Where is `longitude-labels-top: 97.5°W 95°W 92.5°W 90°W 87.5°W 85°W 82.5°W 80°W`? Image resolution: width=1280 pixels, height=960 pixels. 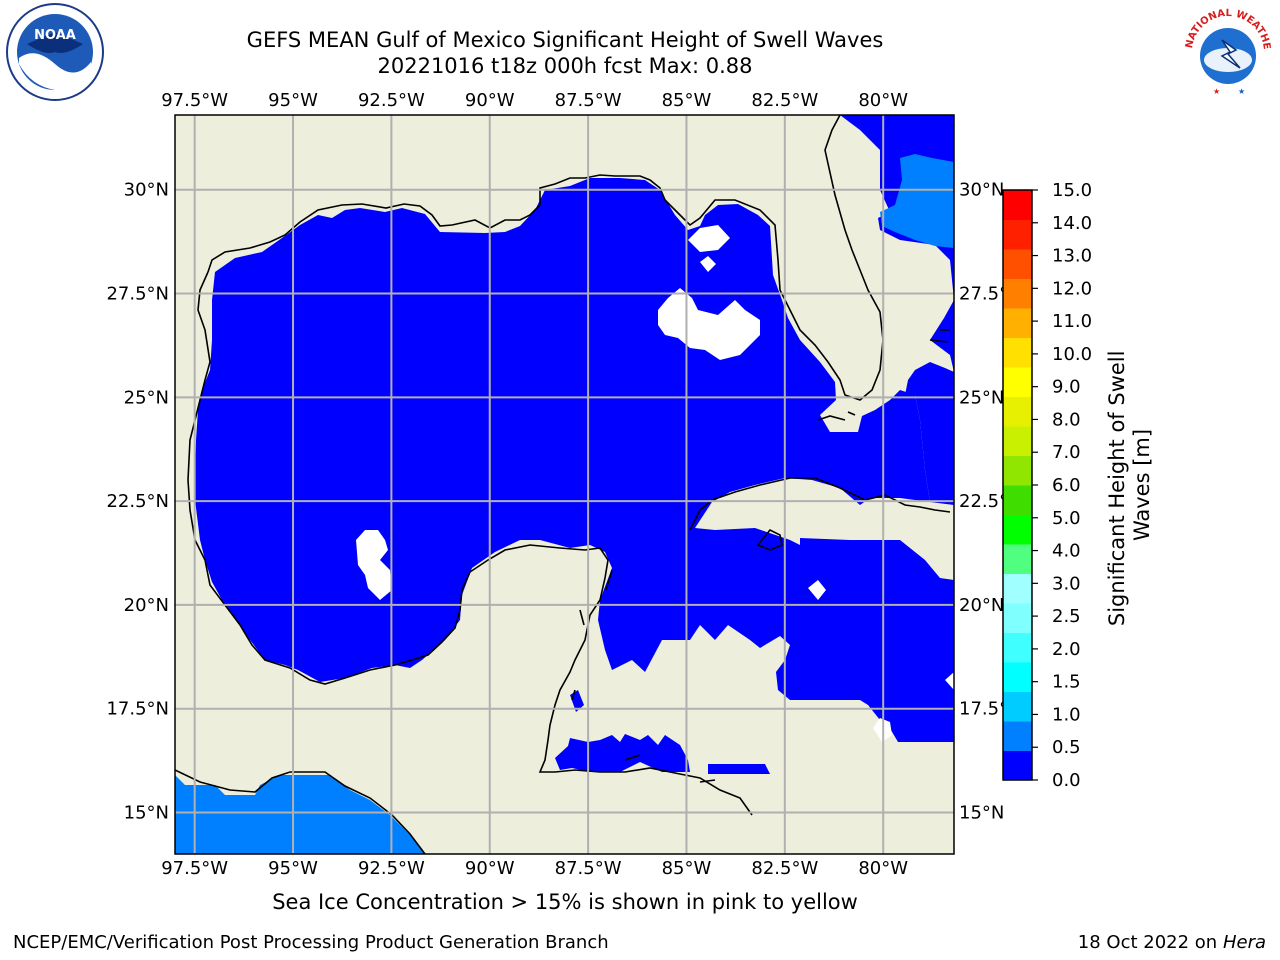 longitude-labels-top: 97.5°W 95°W 92.5°W 90°W 87.5°W 85°W 82.5°W 80°W is located at coordinates (534, 100).